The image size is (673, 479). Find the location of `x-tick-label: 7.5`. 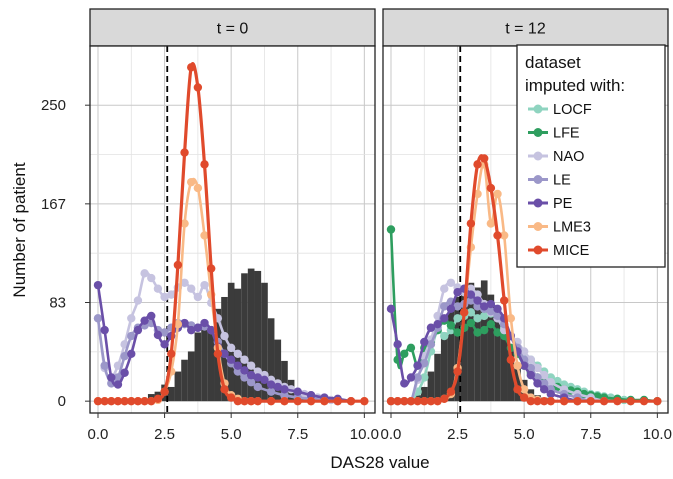

x-tick-label: 7.5 is located at coordinates (590, 434).